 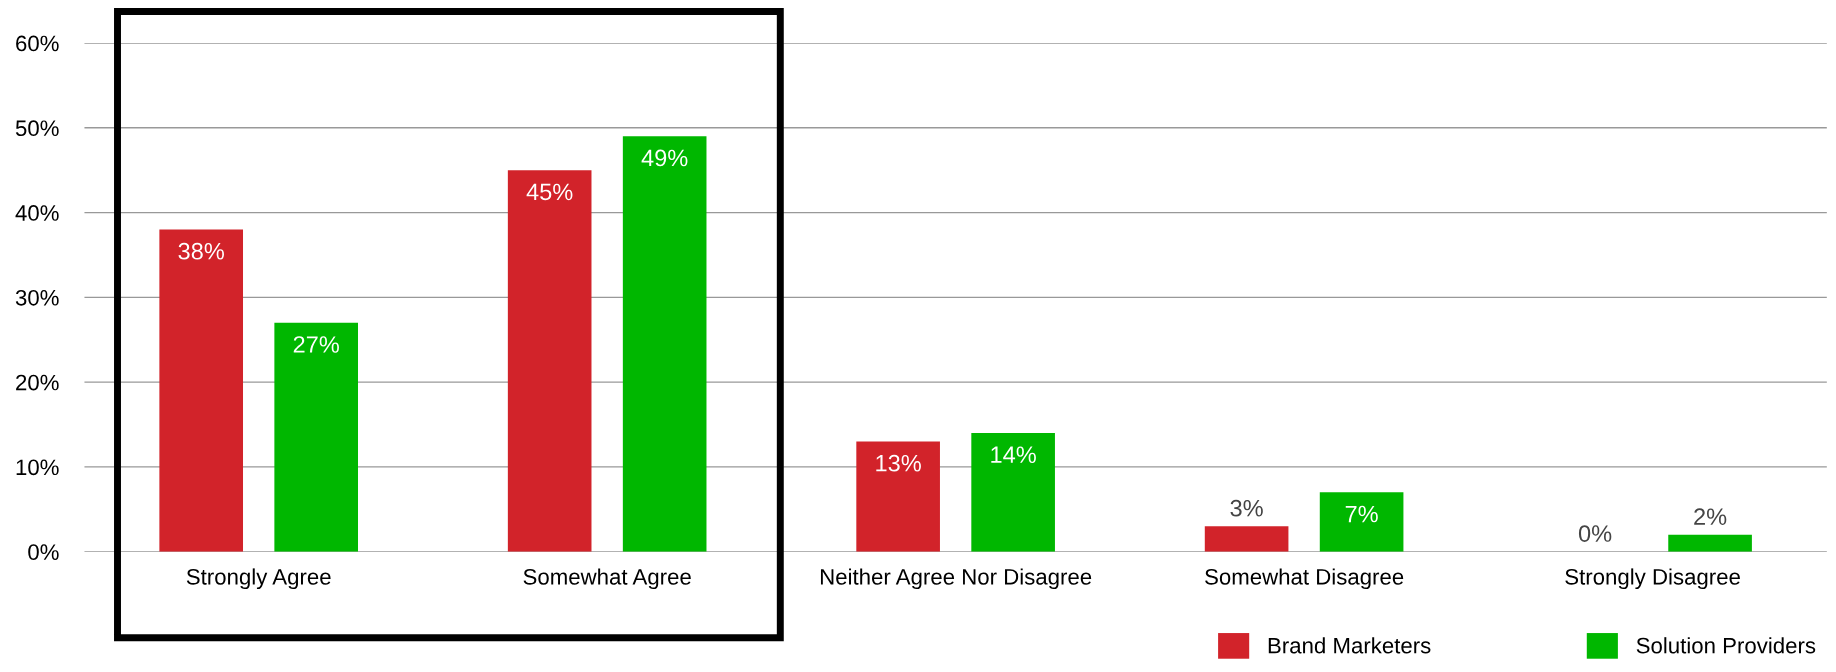 What do you see at coordinates (1349, 645) in the screenshot?
I see `legend-label: Brand Marketers` at bounding box center [1349, 645].